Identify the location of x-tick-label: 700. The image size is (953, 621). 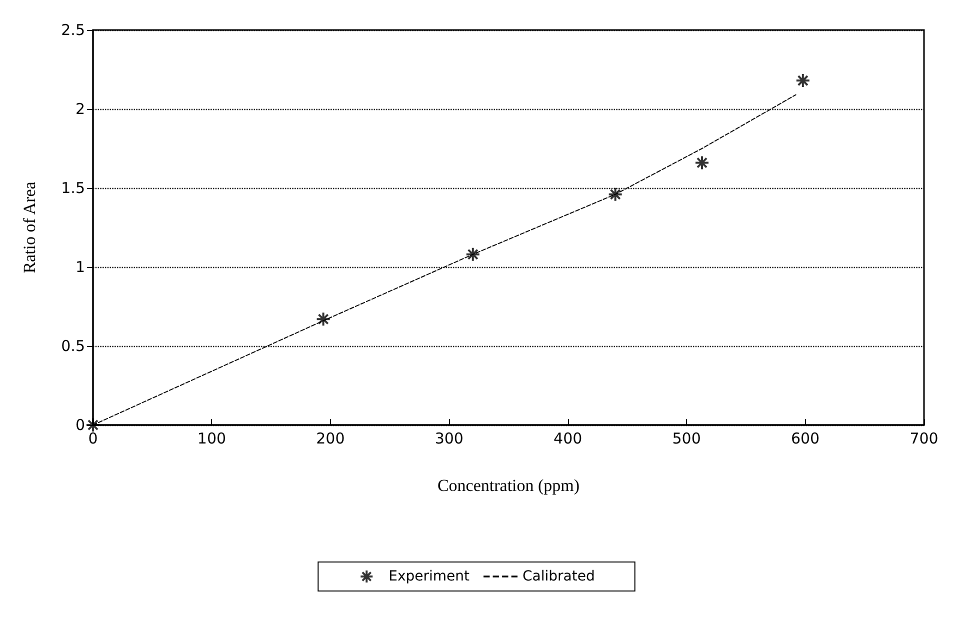
(924, 439).